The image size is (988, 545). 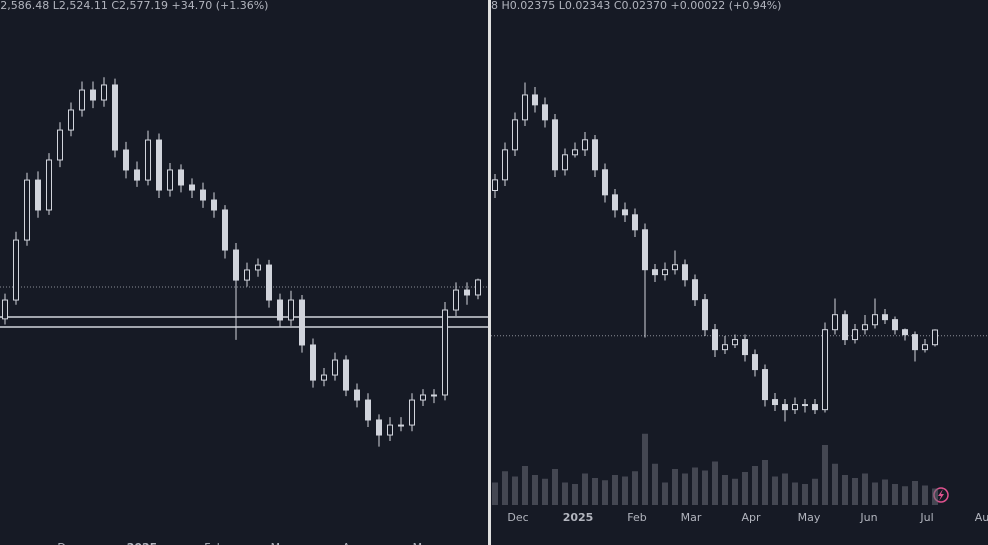 I want to click on time-label: Jun, so click(x=868, y=517).